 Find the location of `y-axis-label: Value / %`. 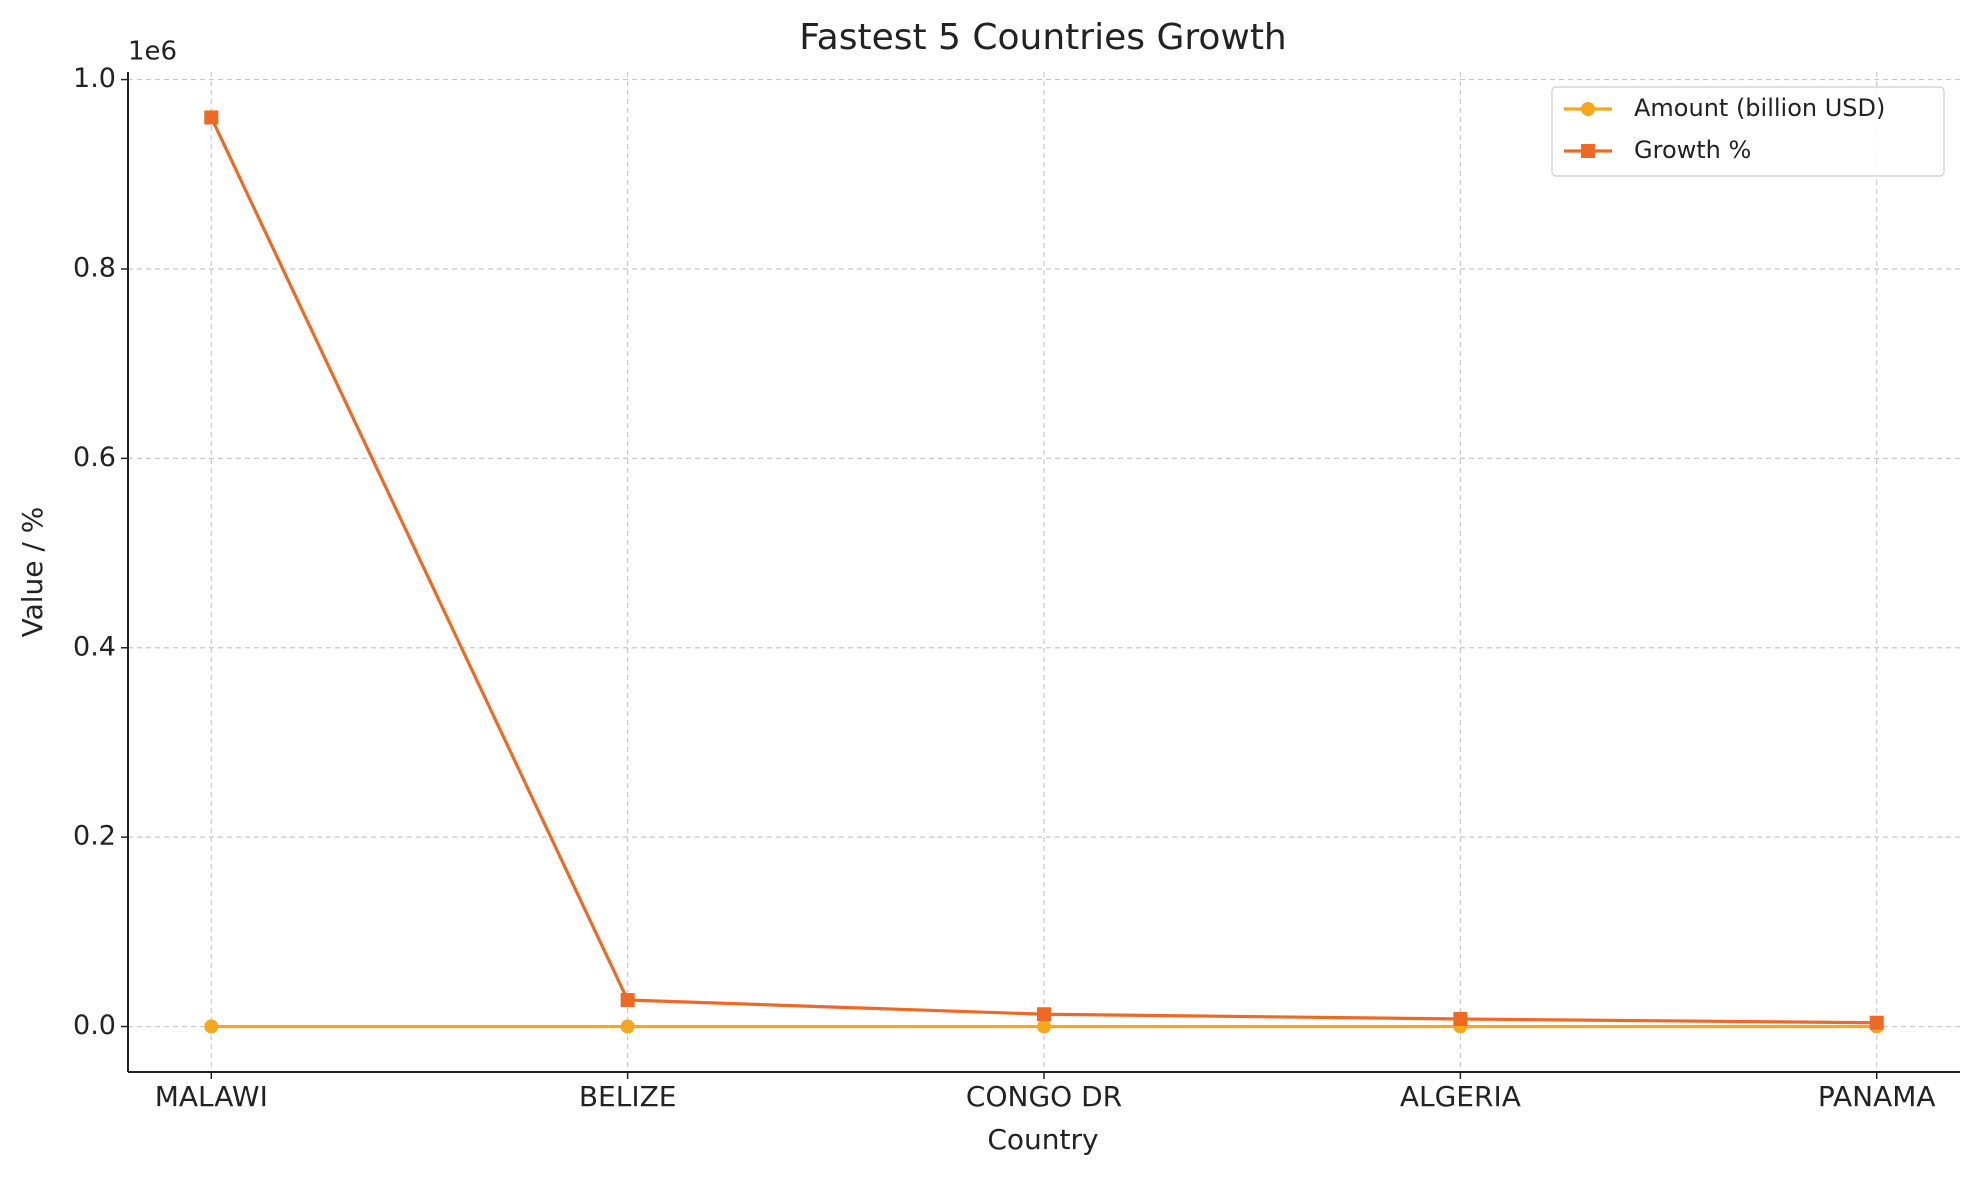

y-axis-label: Value / % is located at coordinates (32, 572).